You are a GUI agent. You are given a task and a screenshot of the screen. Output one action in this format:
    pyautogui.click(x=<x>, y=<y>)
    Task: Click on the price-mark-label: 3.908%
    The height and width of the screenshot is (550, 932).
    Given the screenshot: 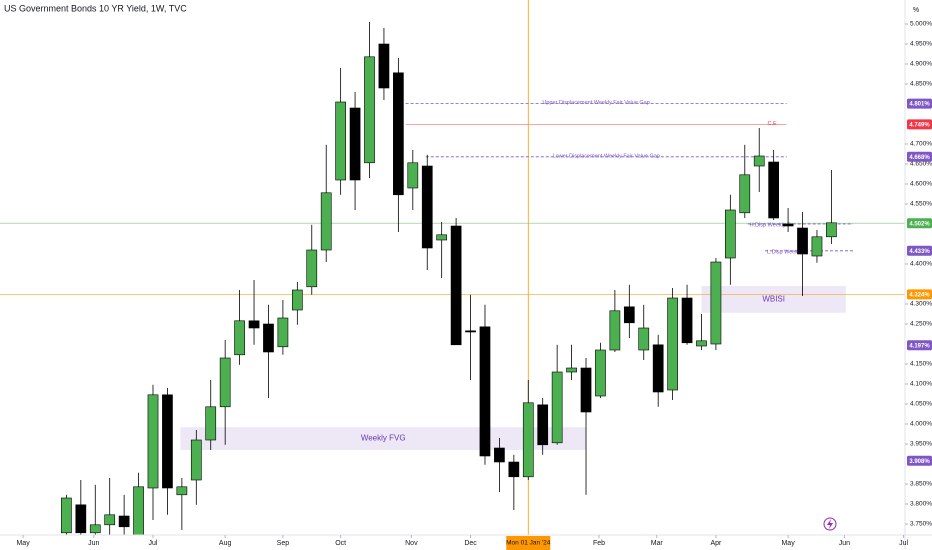 What is the action you would take?
    pyautogui.click(x=919, y=462)
    